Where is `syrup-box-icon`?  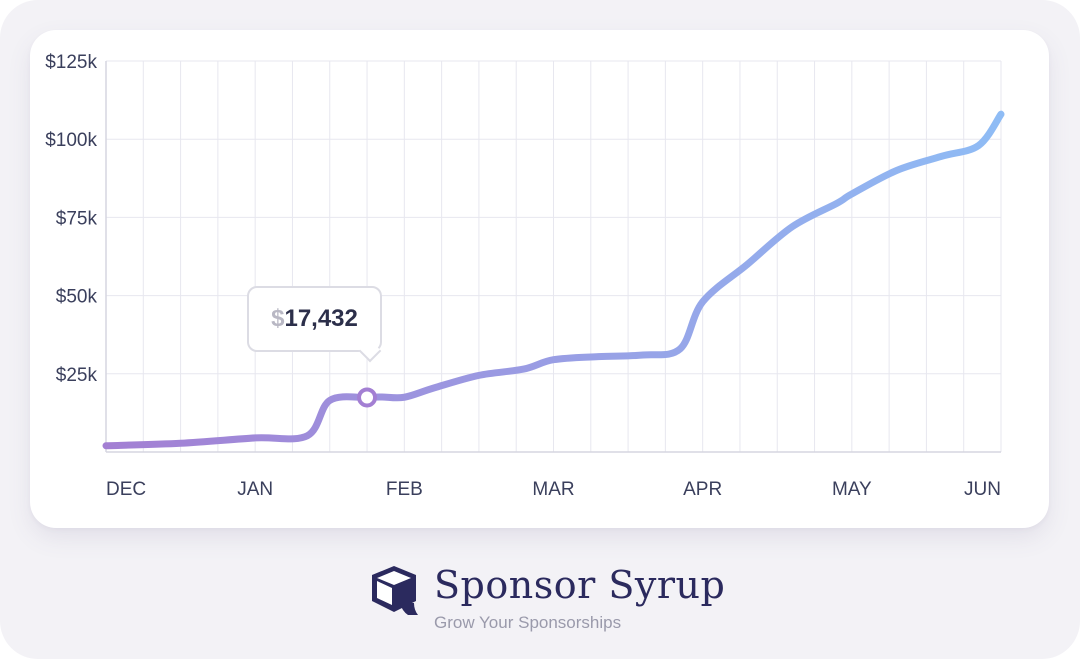 syrup-box-icon is located at coordinates (395, 590).